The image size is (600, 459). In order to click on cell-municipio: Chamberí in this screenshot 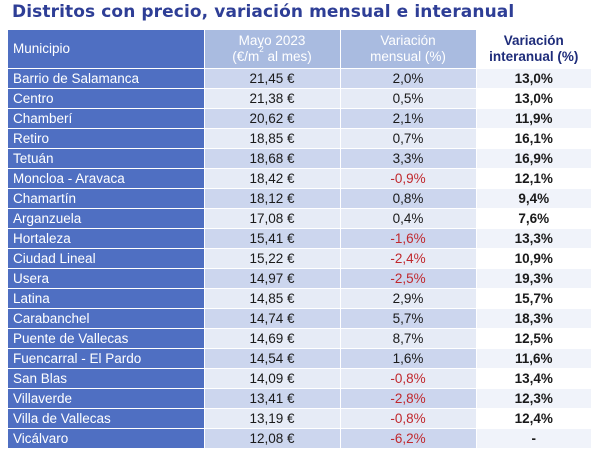, I will do `click(106, 118)`.